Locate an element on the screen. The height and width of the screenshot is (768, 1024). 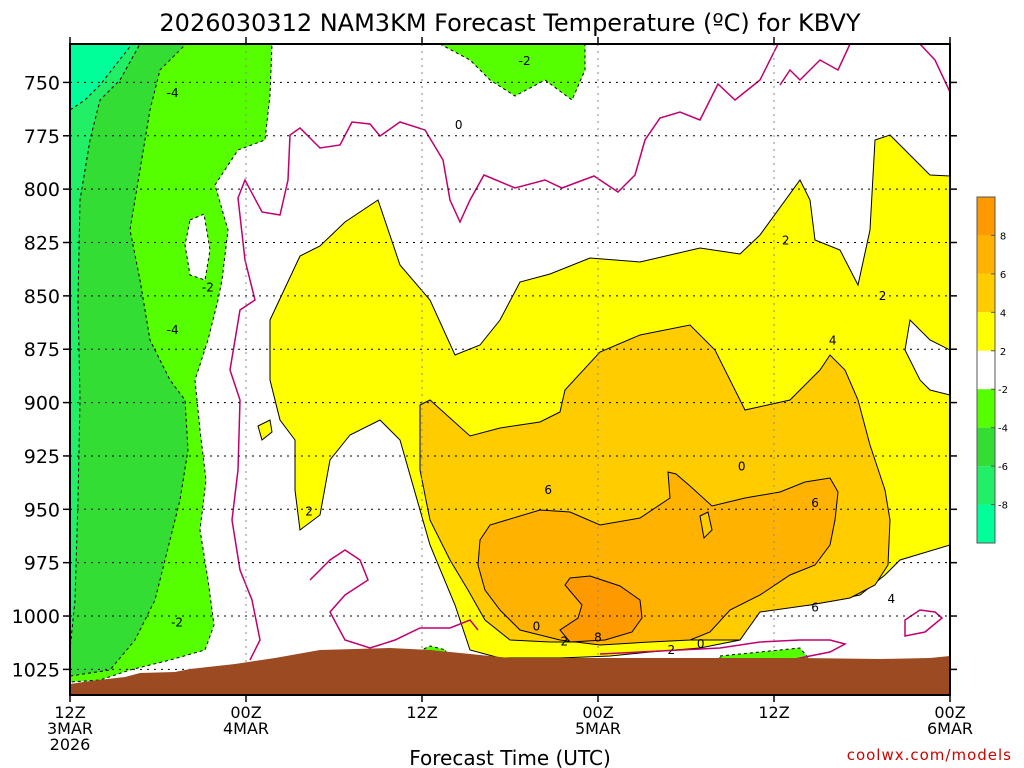
y-tick-label: 900 is located at coordinates (42, 404).